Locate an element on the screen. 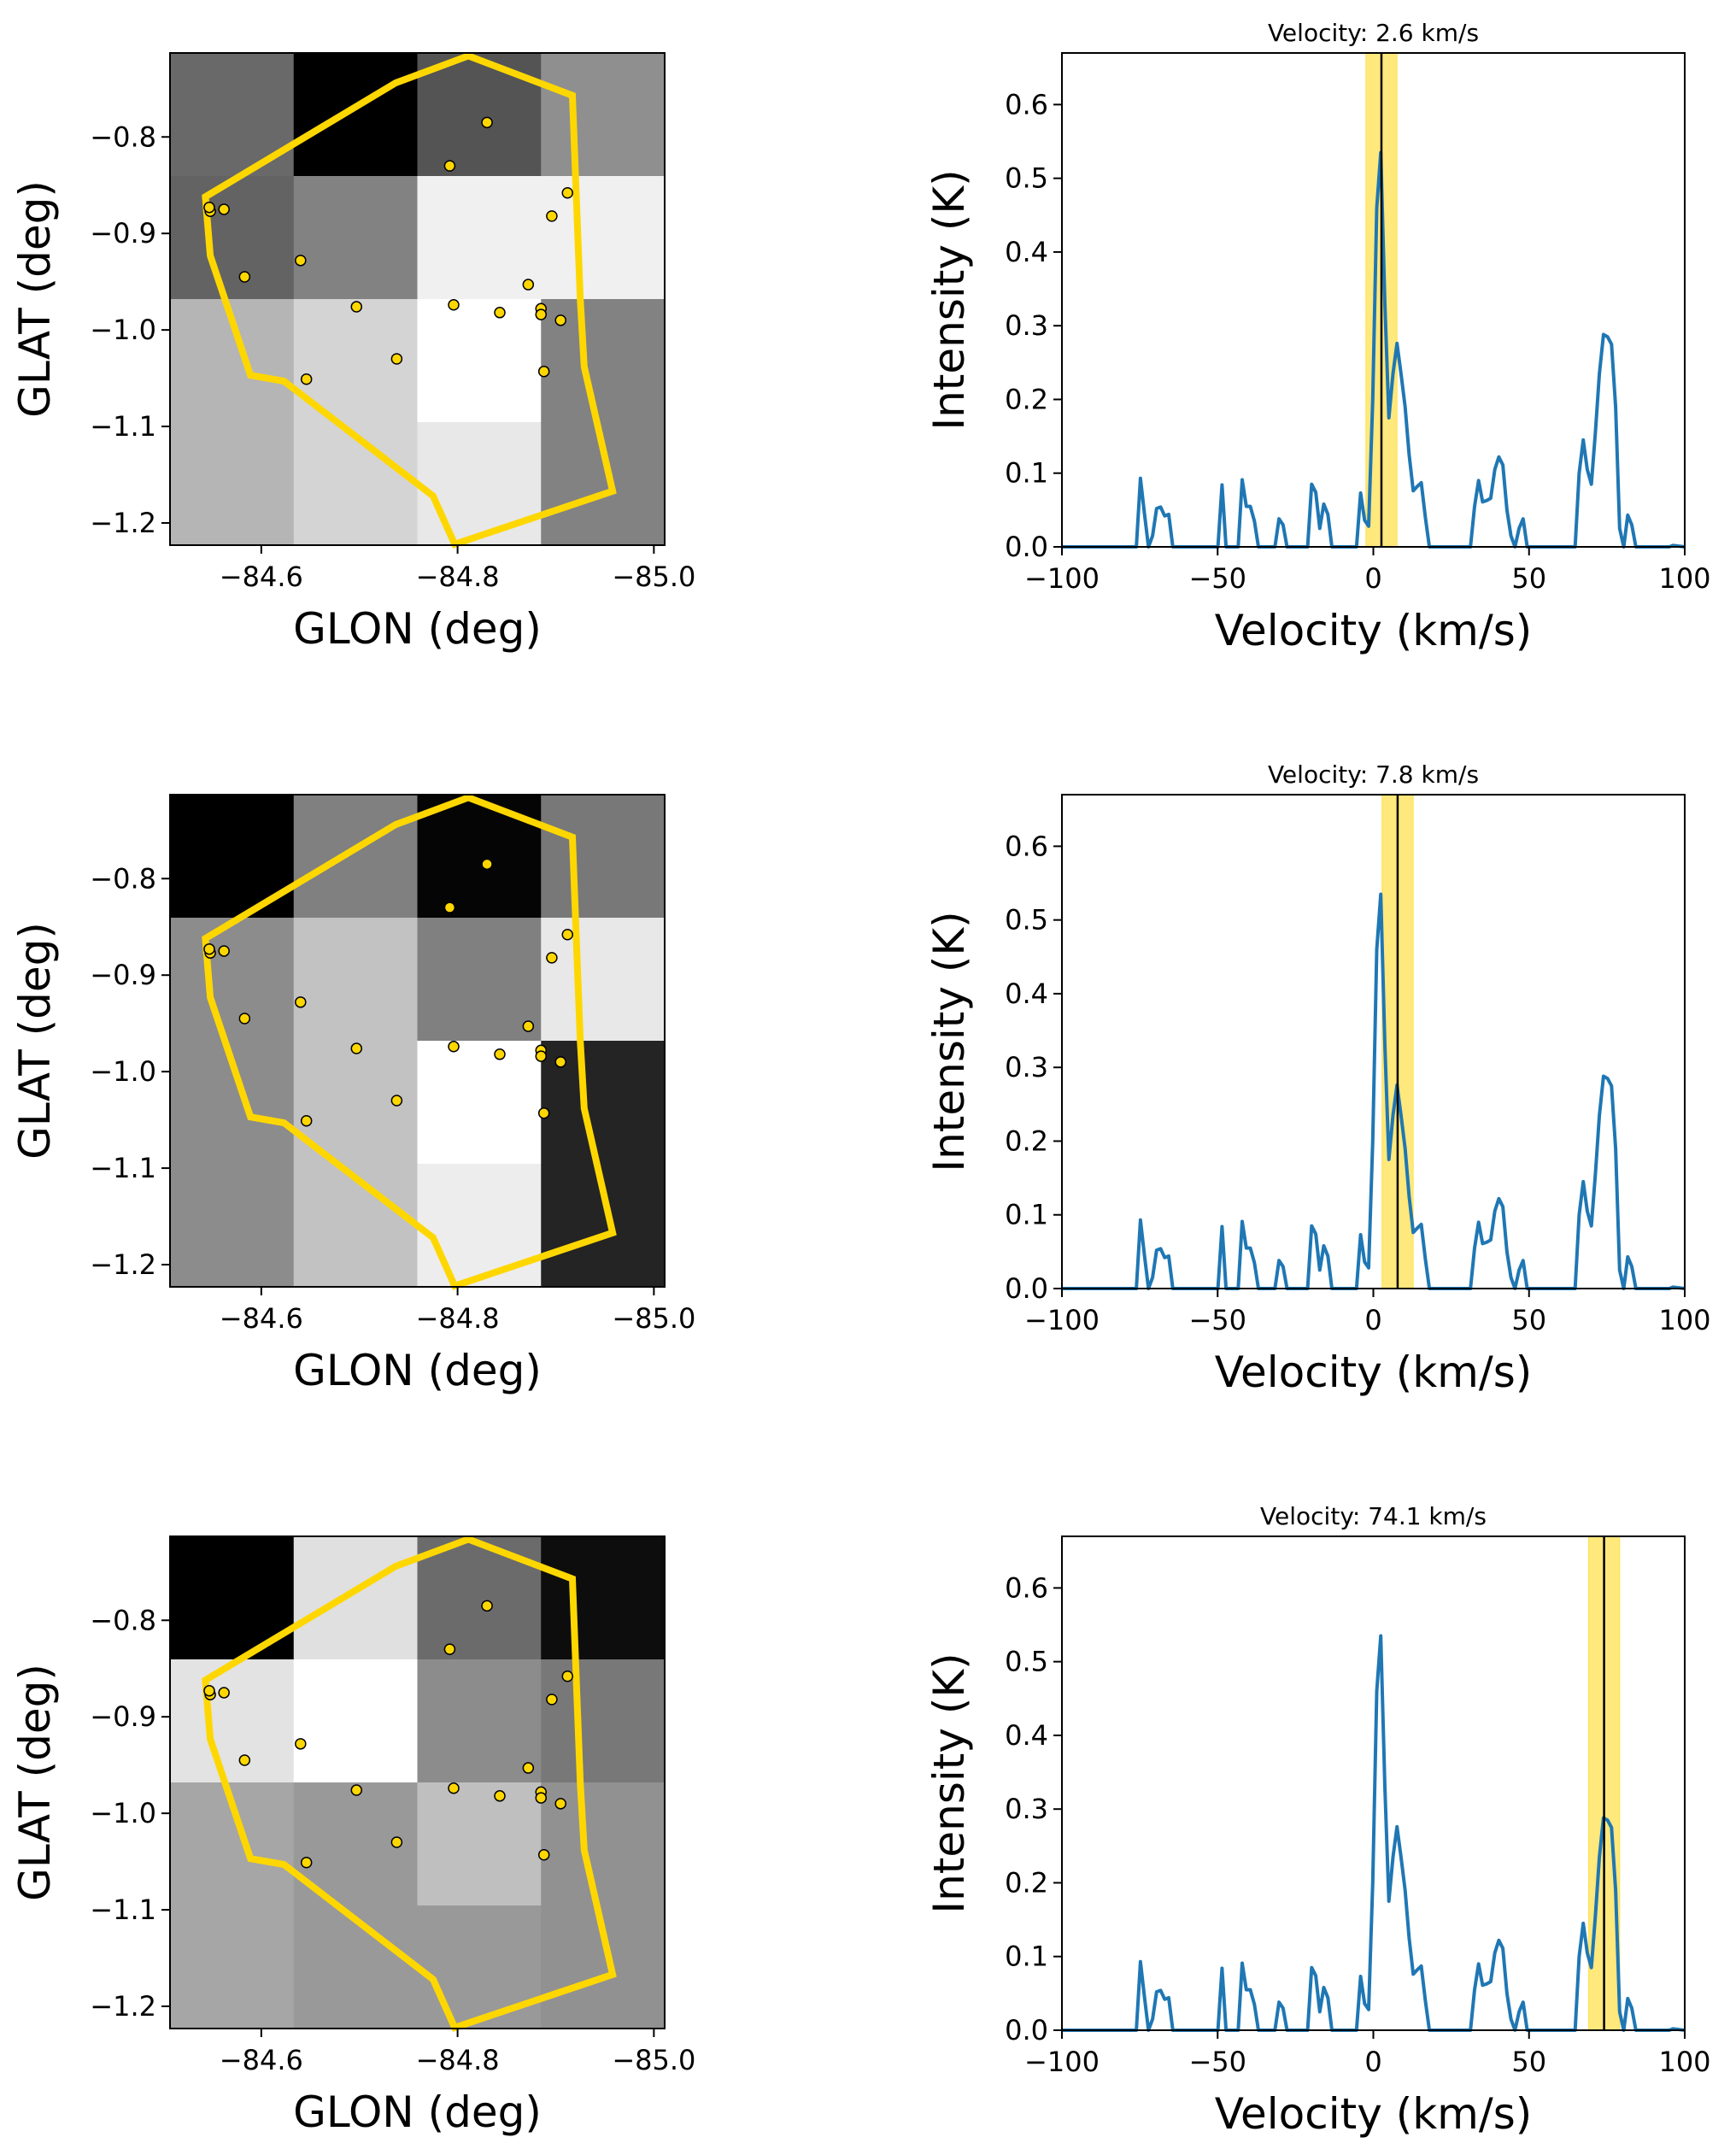 The image size is (1736, 2149). y-tick-label: 0.2 is located at coordinates (1026, 399).